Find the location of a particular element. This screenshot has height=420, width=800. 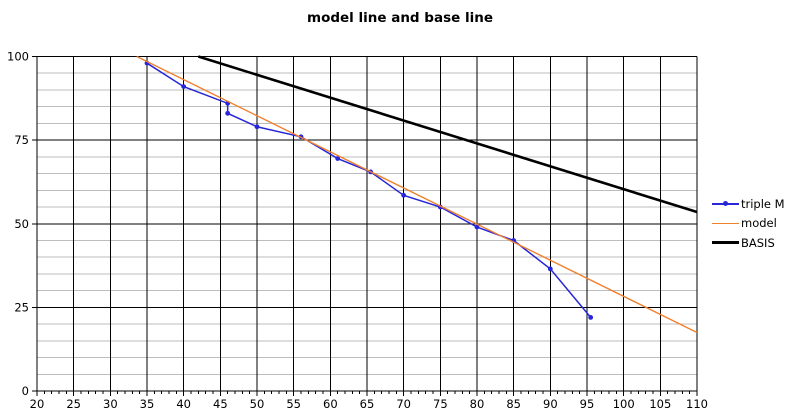

legend-sample-basis is located at coordinates (725, 243).